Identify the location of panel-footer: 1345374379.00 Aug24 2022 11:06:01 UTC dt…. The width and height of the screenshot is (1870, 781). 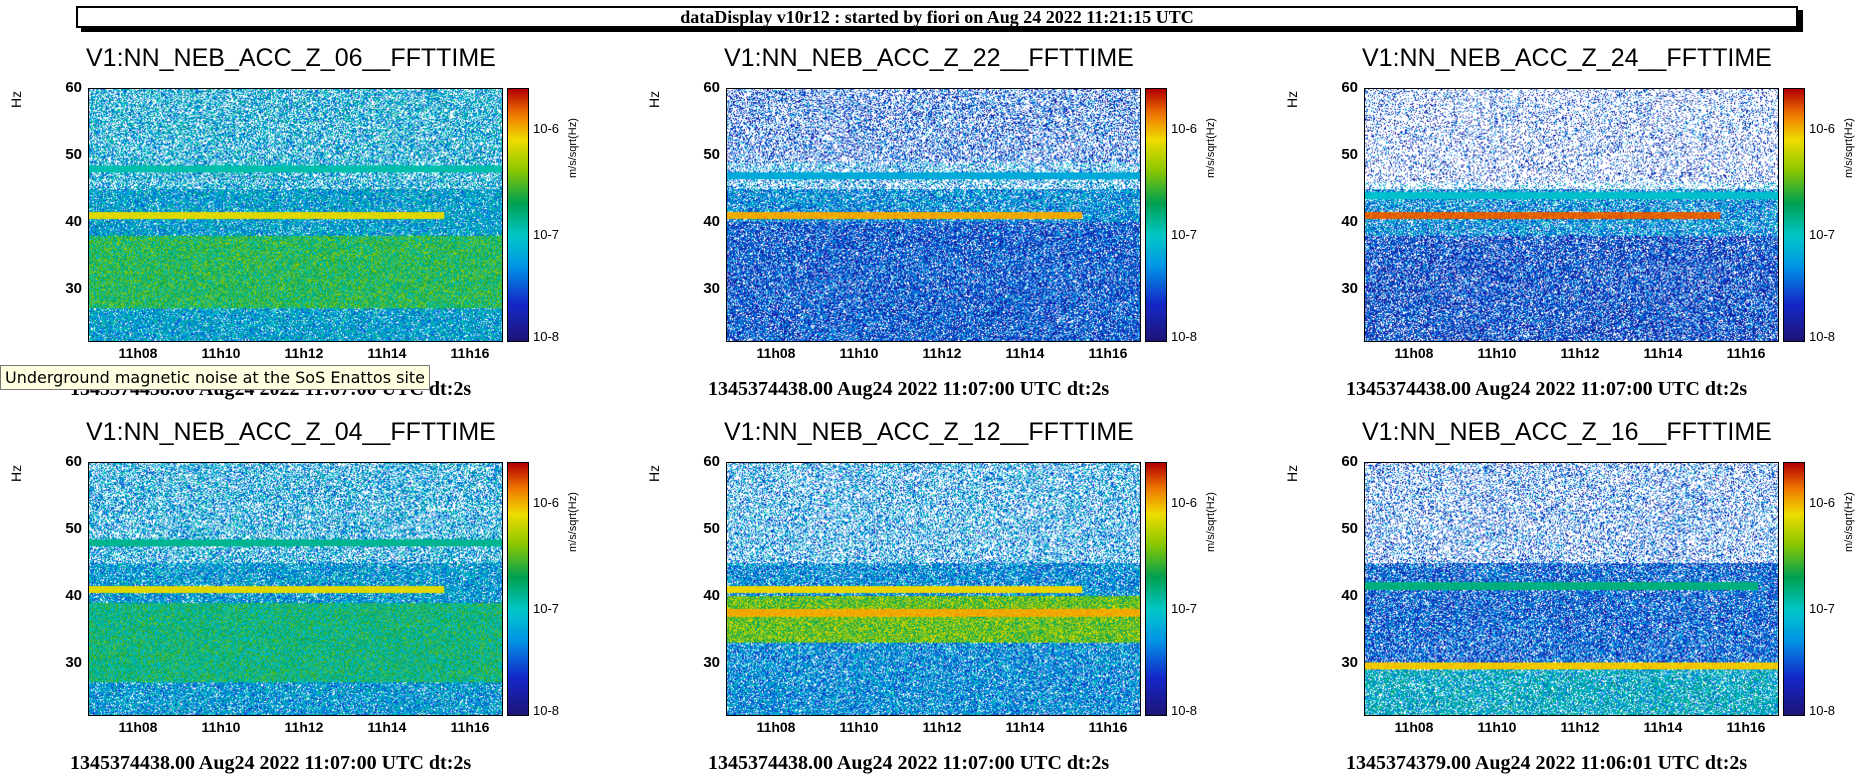
(1547, 763).